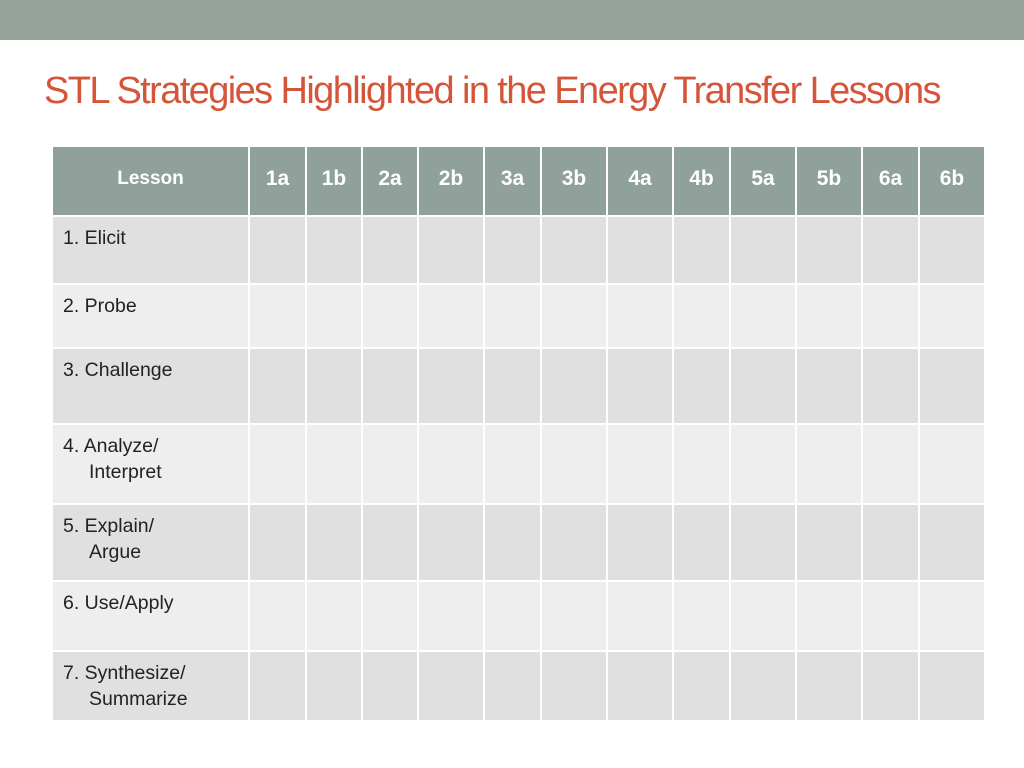  What do you see at coordinates (829, 181) in the screenshot?
I see `column-header: 5b` at bounding box center [829, 181].